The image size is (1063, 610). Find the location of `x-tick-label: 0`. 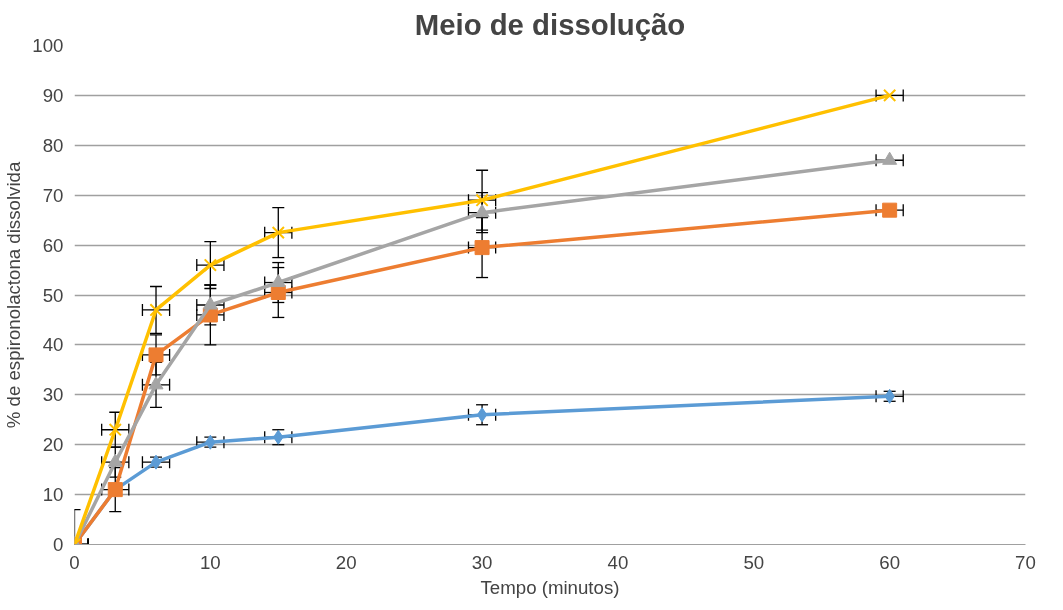

x-tick-label: 0 is located at coordinates (74, 562).